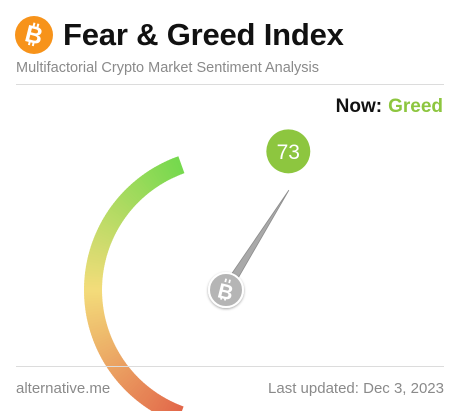 Image resolution: width=451 pixels, height=411 pixels. I want to click on value-badge-label: 73, so click(288, 152).